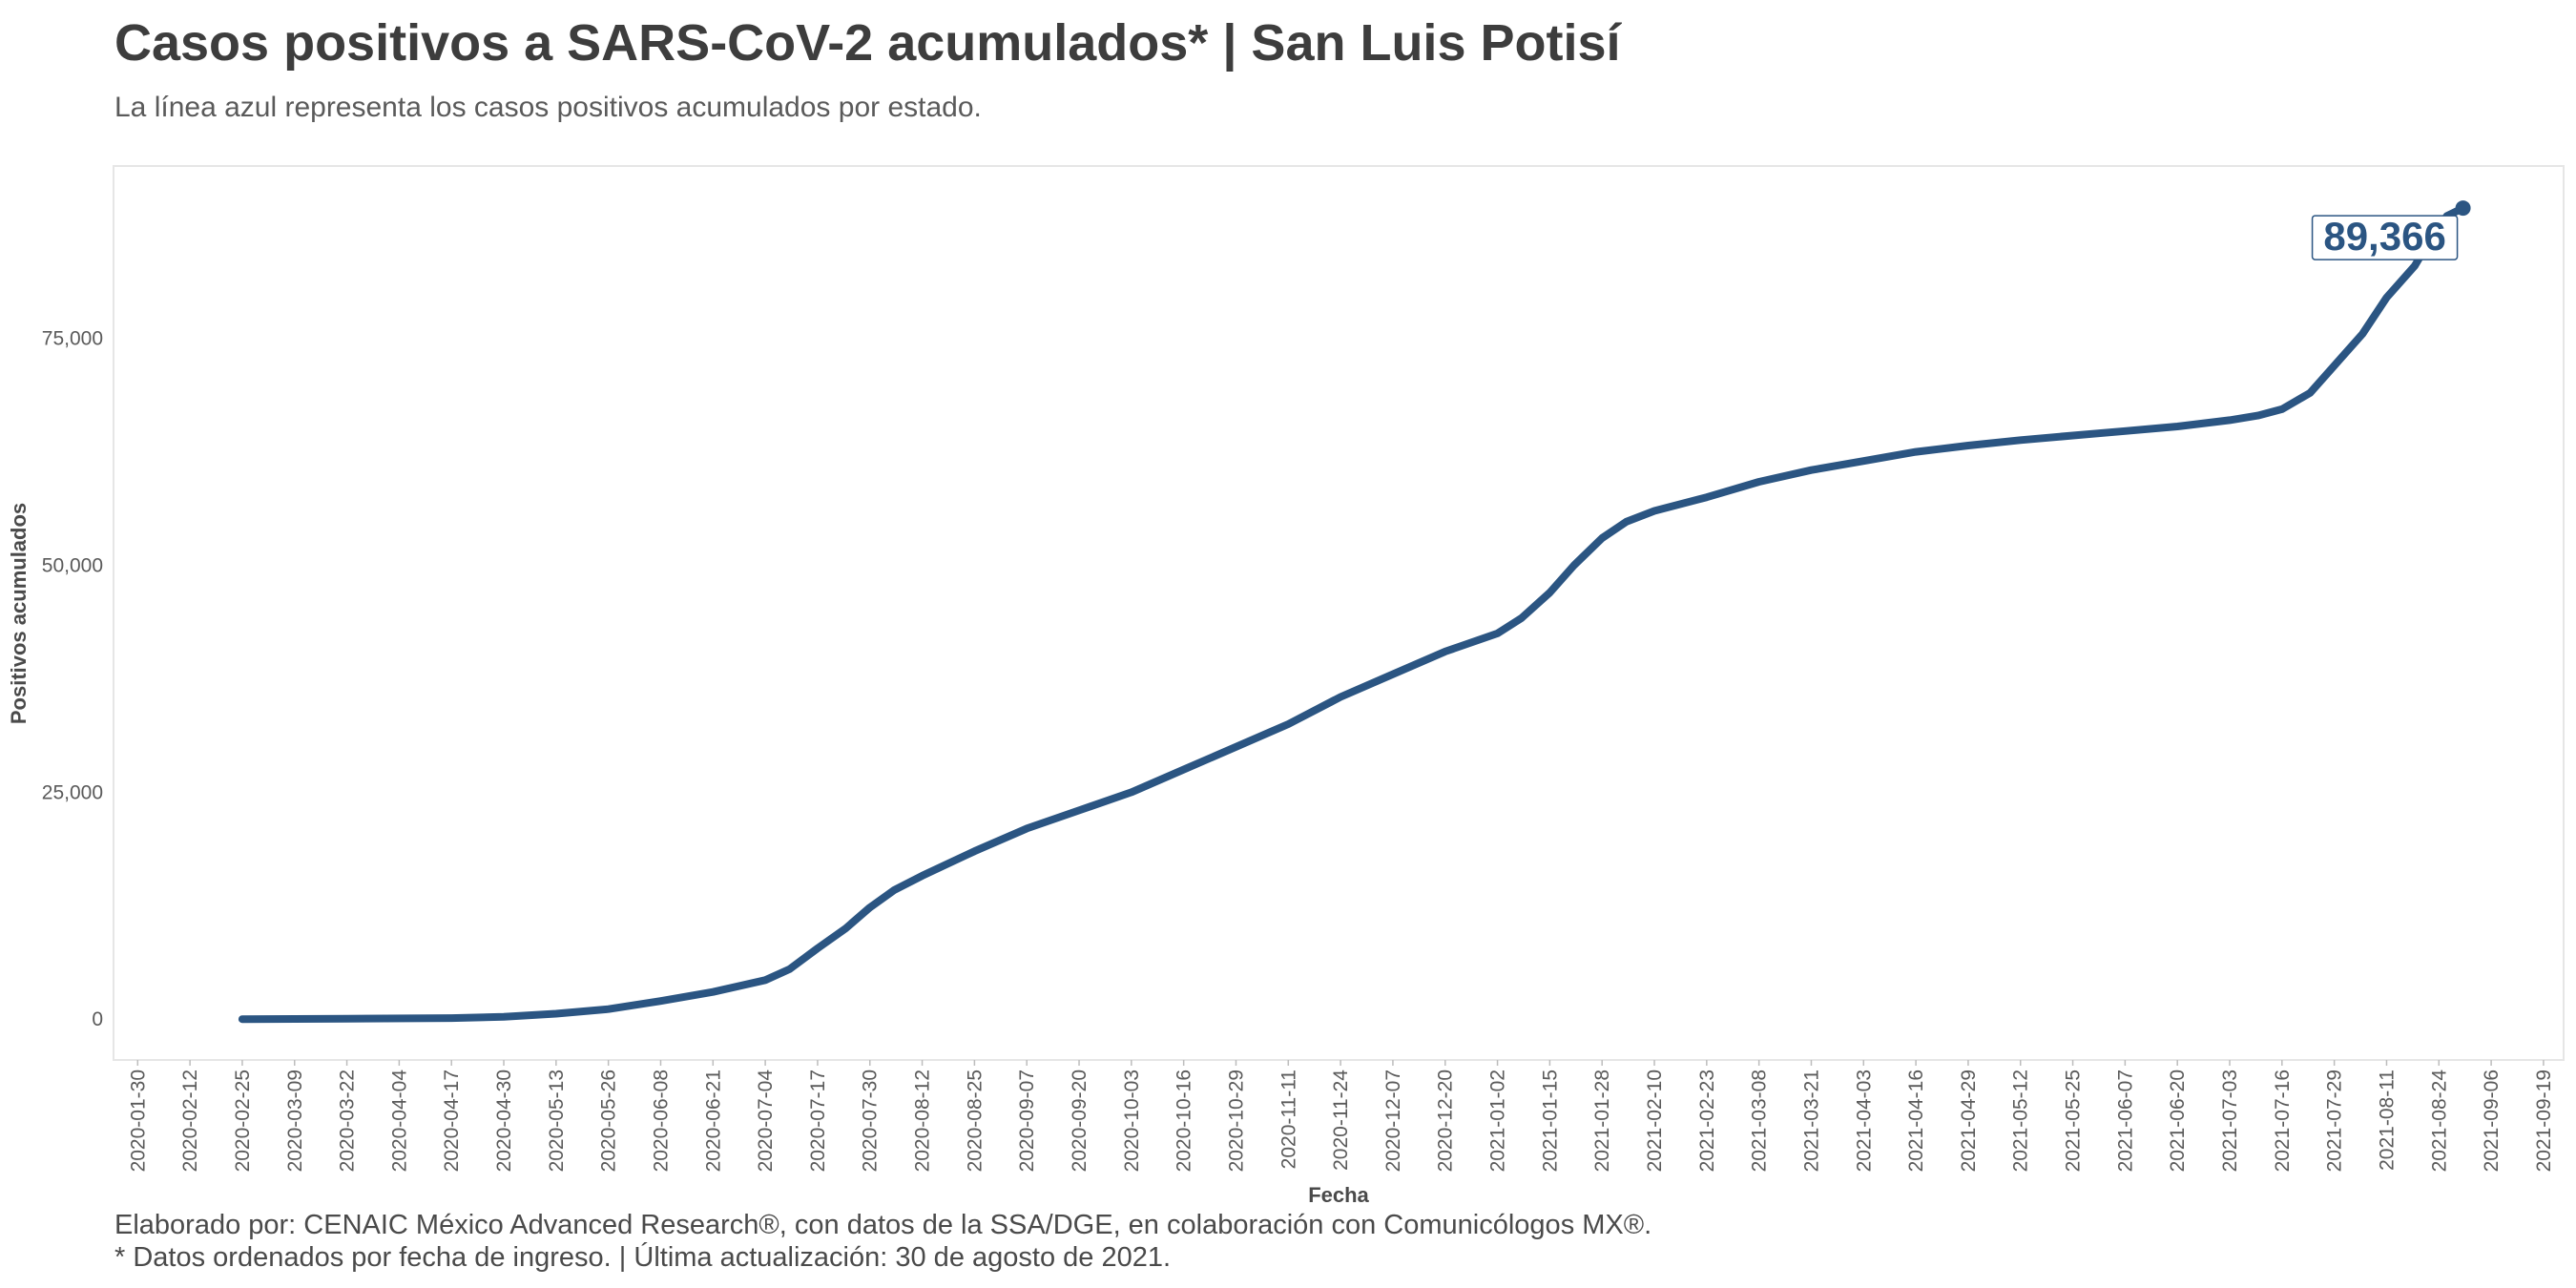  I want to click on end-point, so click(2463, 208).